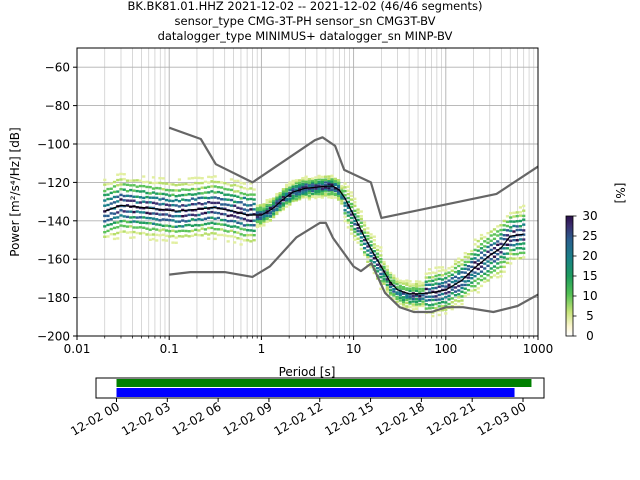 This screenshot has height=480, width=640. I want to click on y-tick-label: −200, so click(53, 337).